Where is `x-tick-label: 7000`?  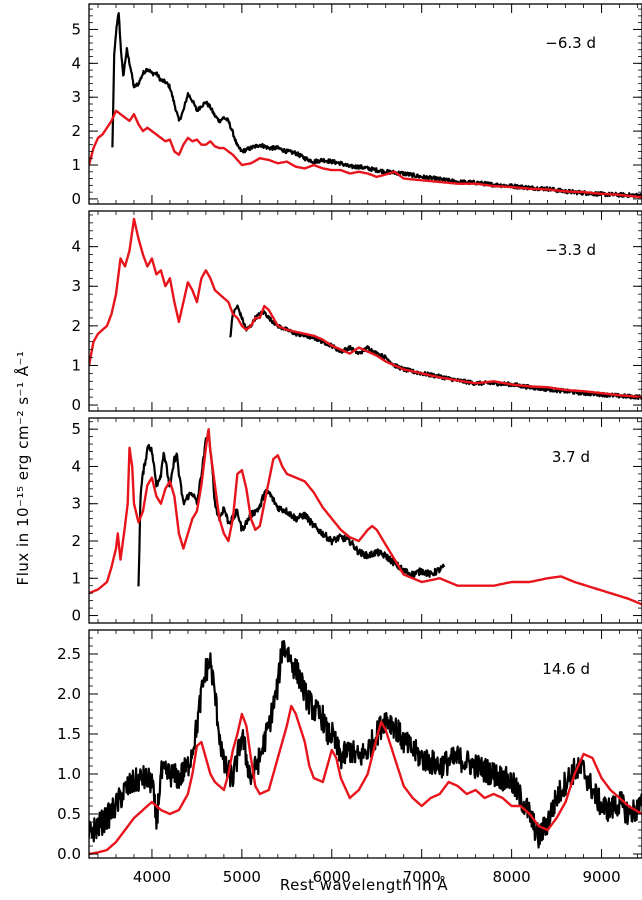 x-tick-label: 7000 is located at coordinates (422, 877).